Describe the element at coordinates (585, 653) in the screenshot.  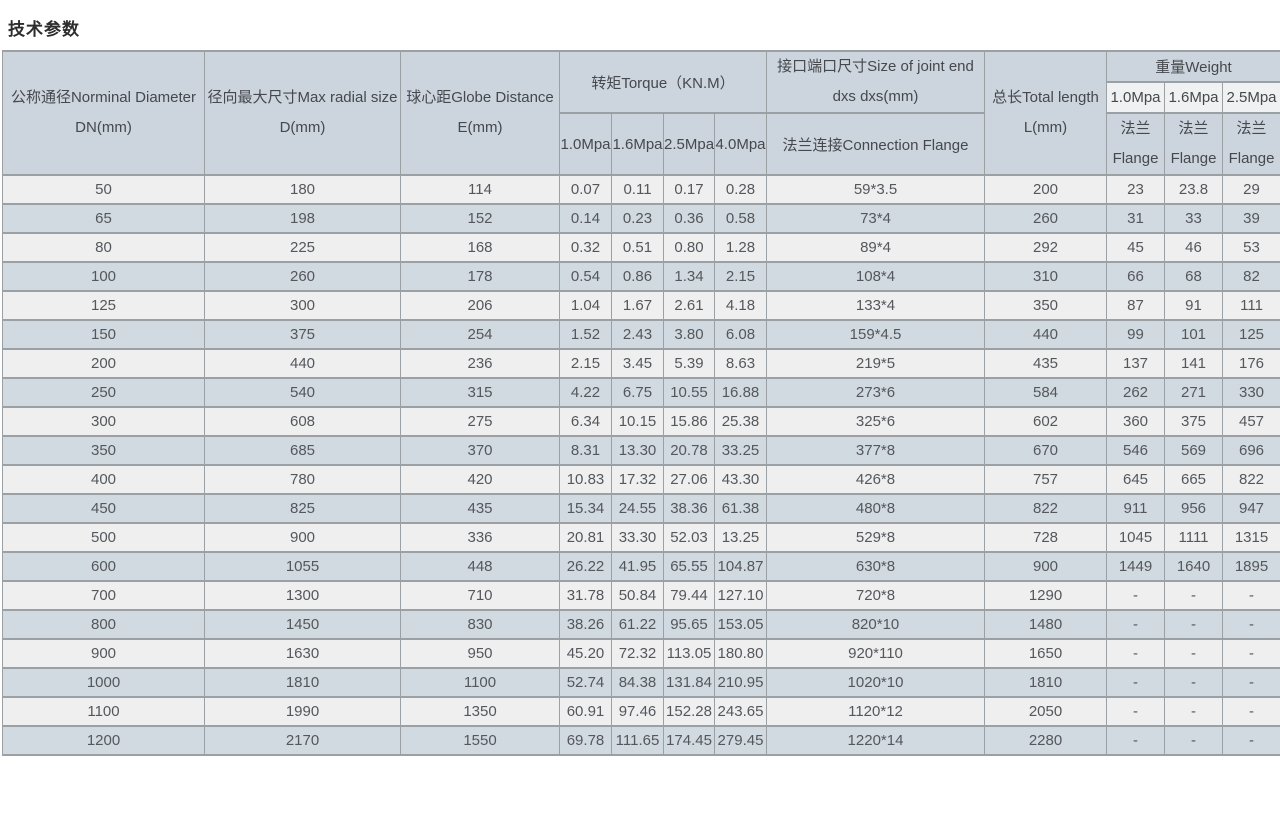
I see `table-cell: 45.20` at that location.